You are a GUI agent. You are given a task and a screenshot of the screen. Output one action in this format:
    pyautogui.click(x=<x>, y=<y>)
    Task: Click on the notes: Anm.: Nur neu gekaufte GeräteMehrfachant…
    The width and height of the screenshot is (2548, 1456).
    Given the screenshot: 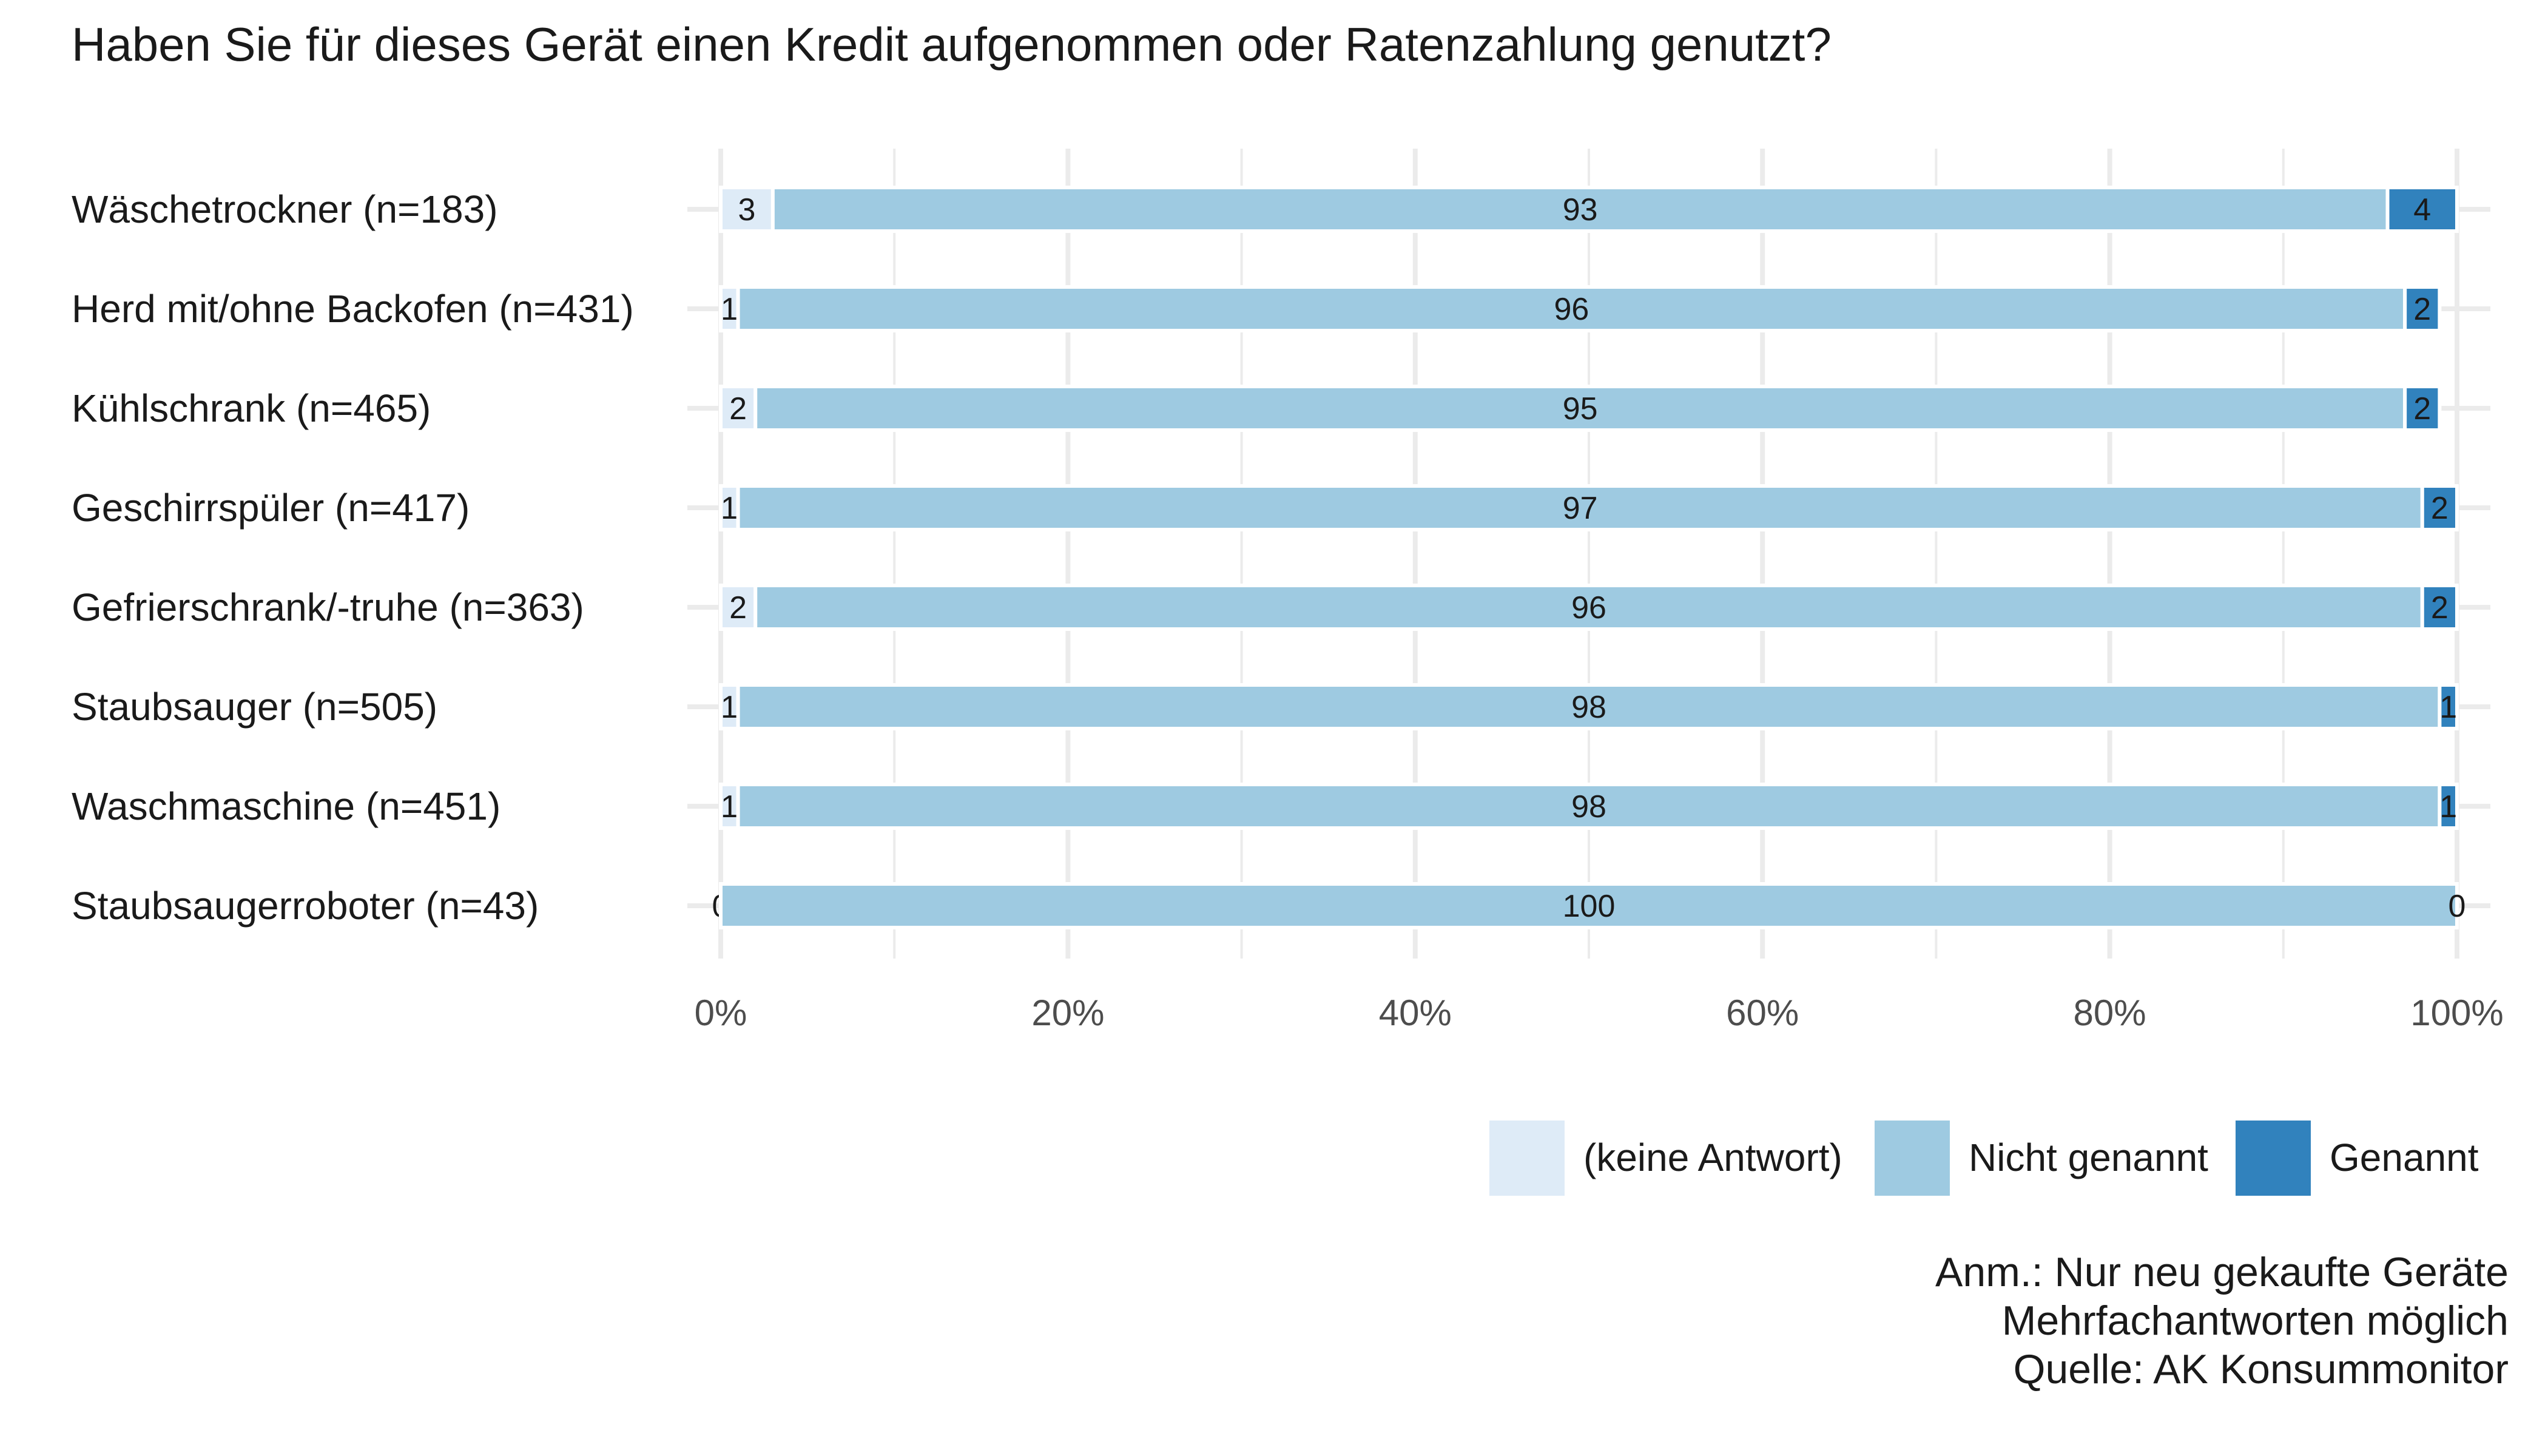 What is the action you would take?
    pyautogui.click(x=2222, y=1321)
    